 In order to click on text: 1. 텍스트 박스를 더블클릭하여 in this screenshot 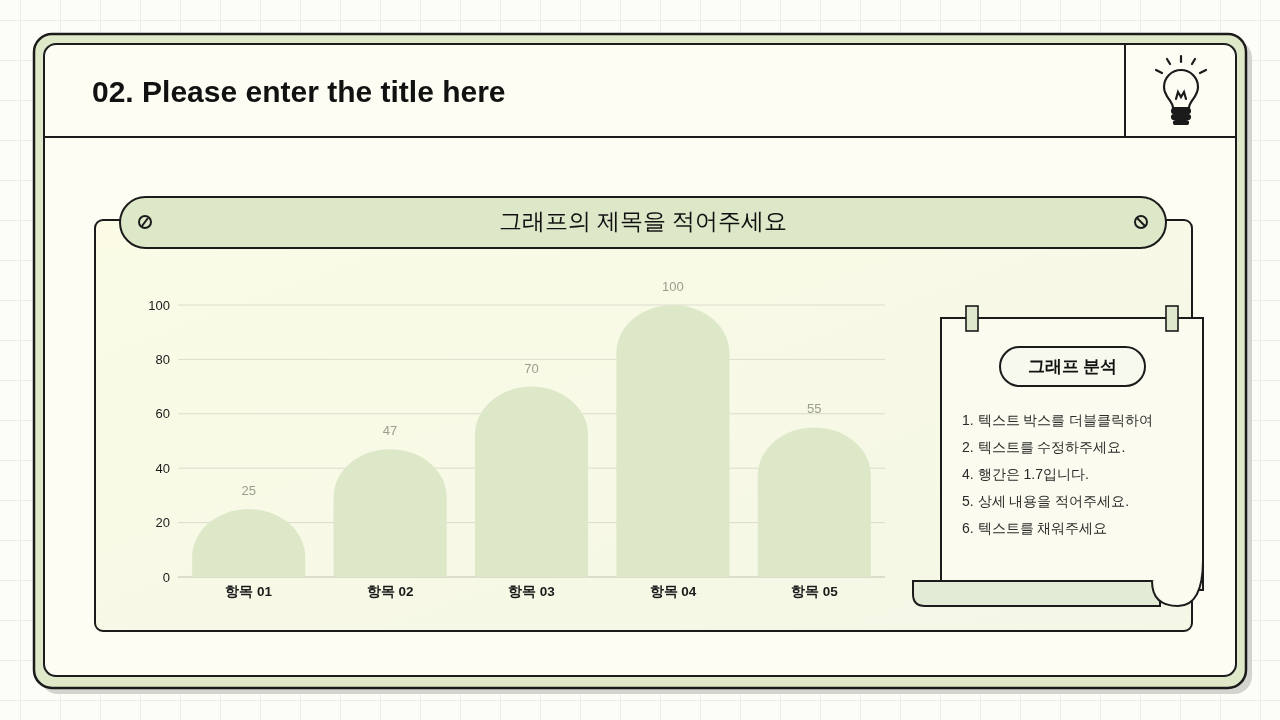, I will do `click(1058, 420)`.